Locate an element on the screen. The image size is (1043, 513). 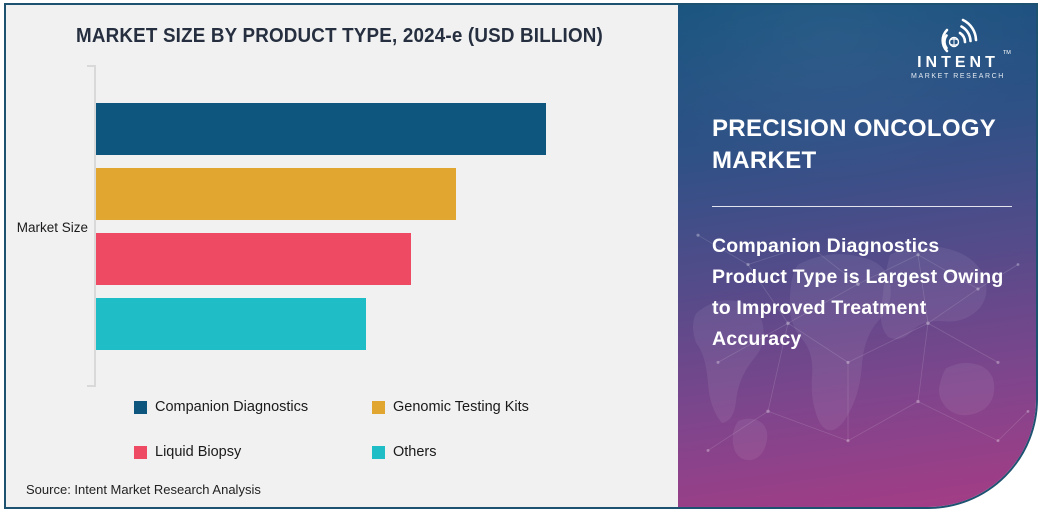
logo-tagline: MARKET RESEARCH is located at coordinates (958, 76).